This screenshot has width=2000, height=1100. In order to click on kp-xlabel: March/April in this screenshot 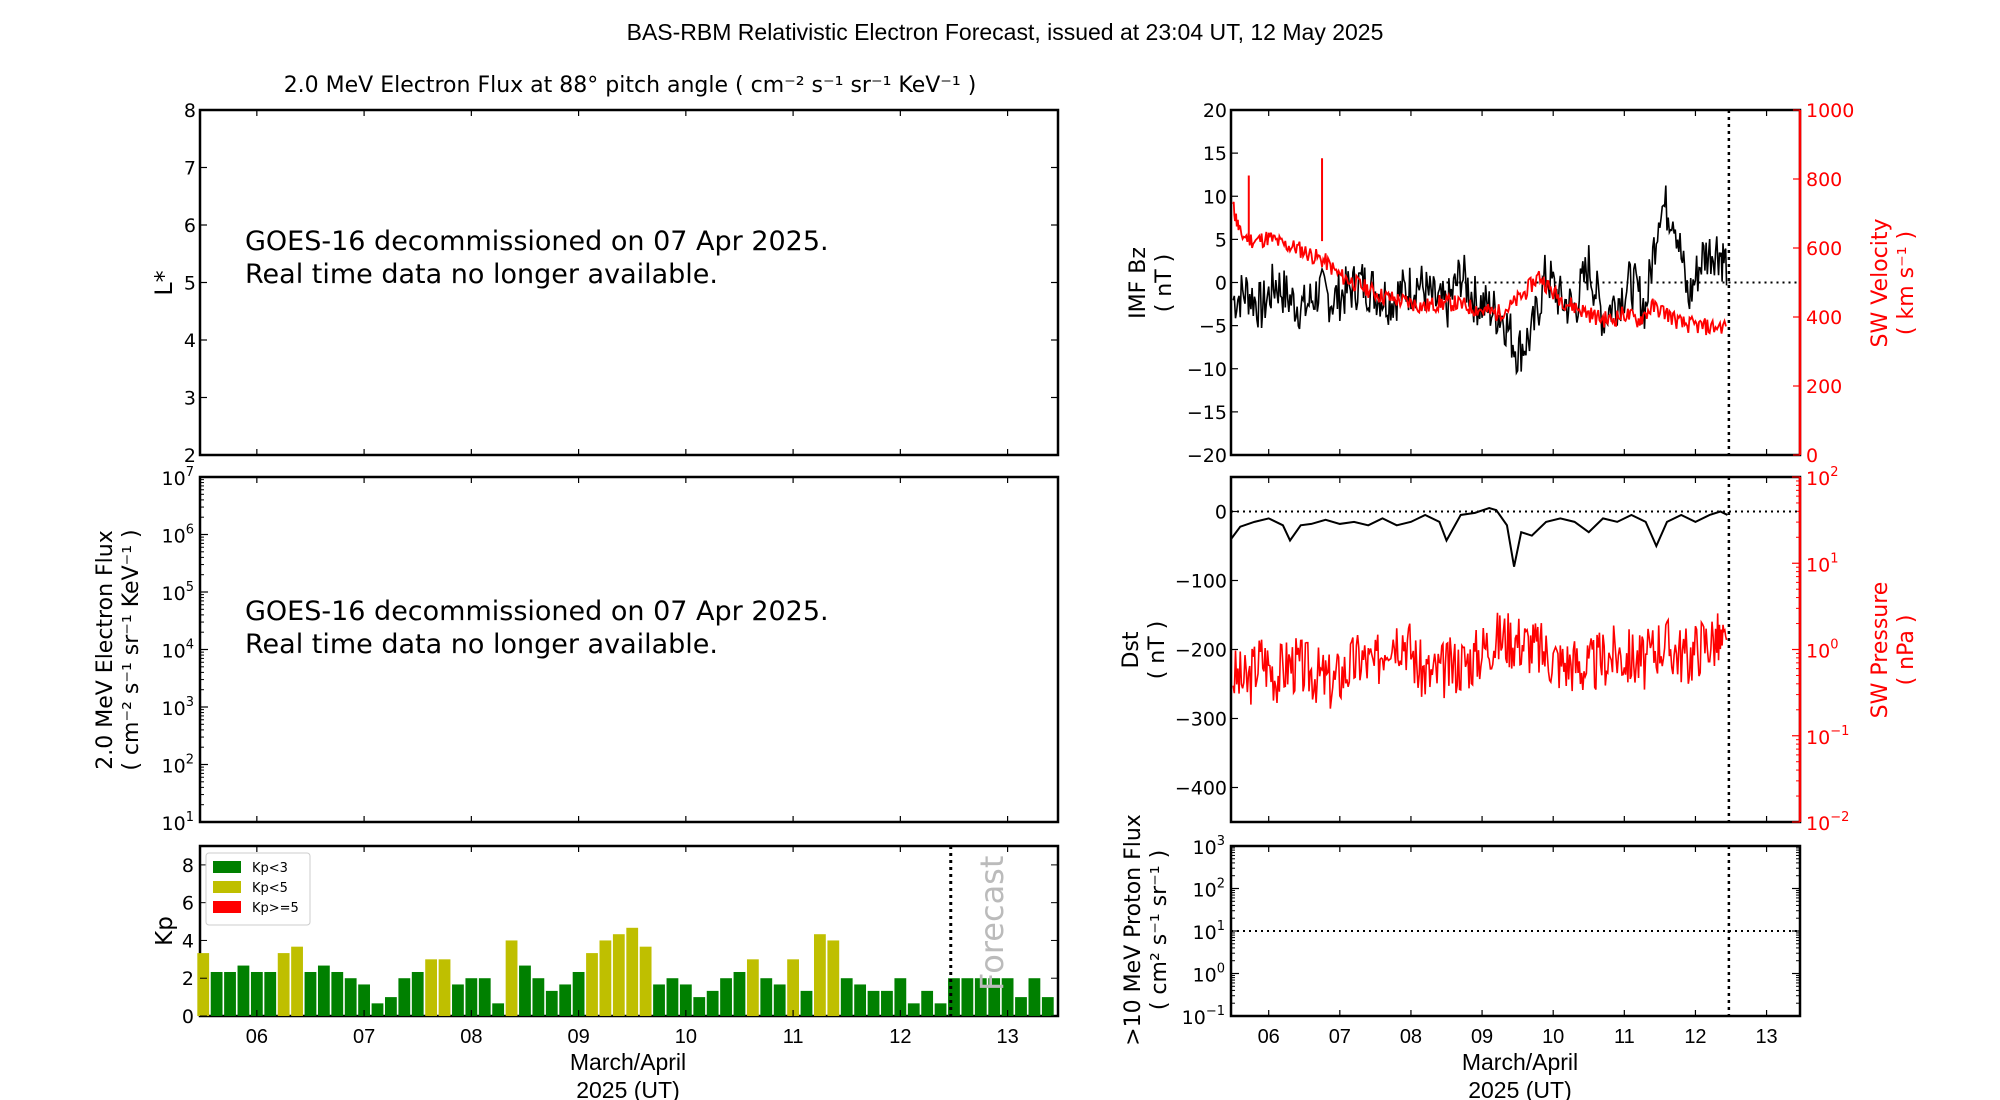, I will do `click(628, 1062)`.